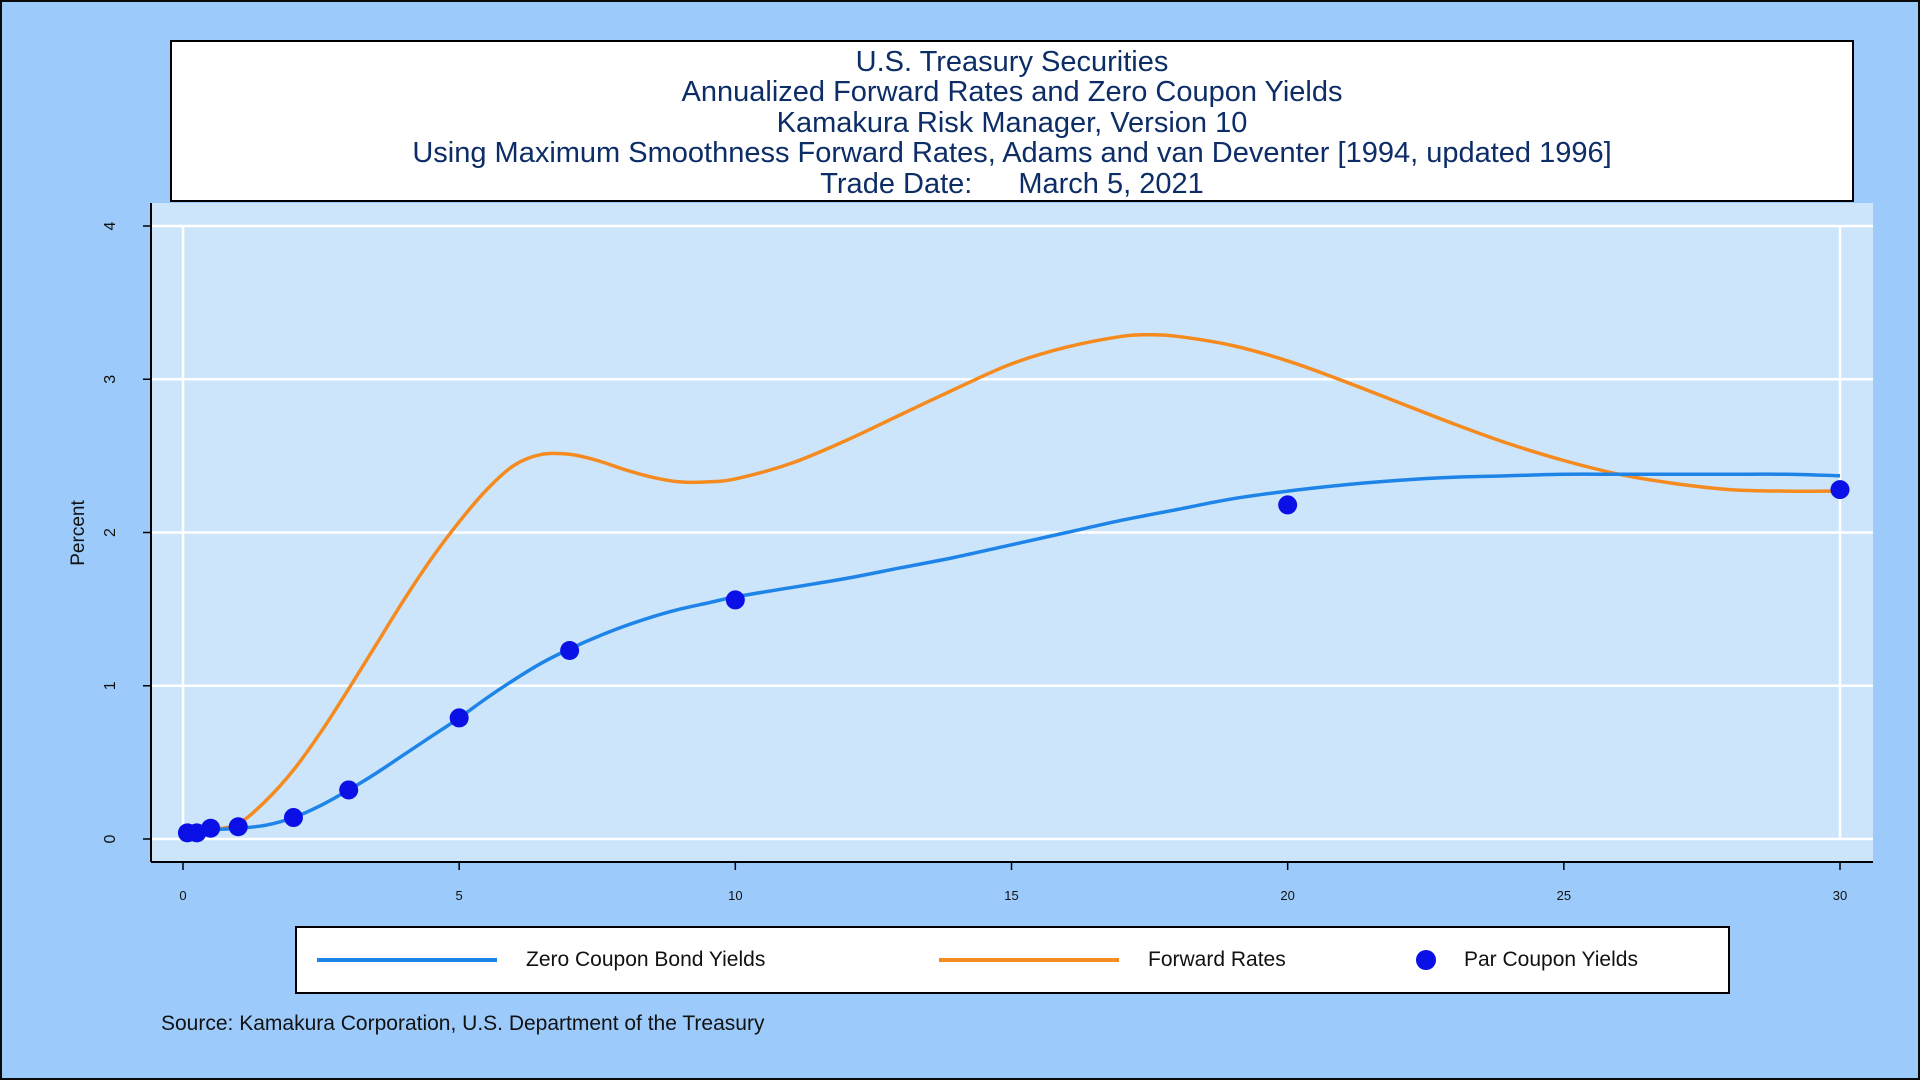  I want to click on chart-title-line-3: Kamakura Risk Manager, Version 10, so click(1012, 122).